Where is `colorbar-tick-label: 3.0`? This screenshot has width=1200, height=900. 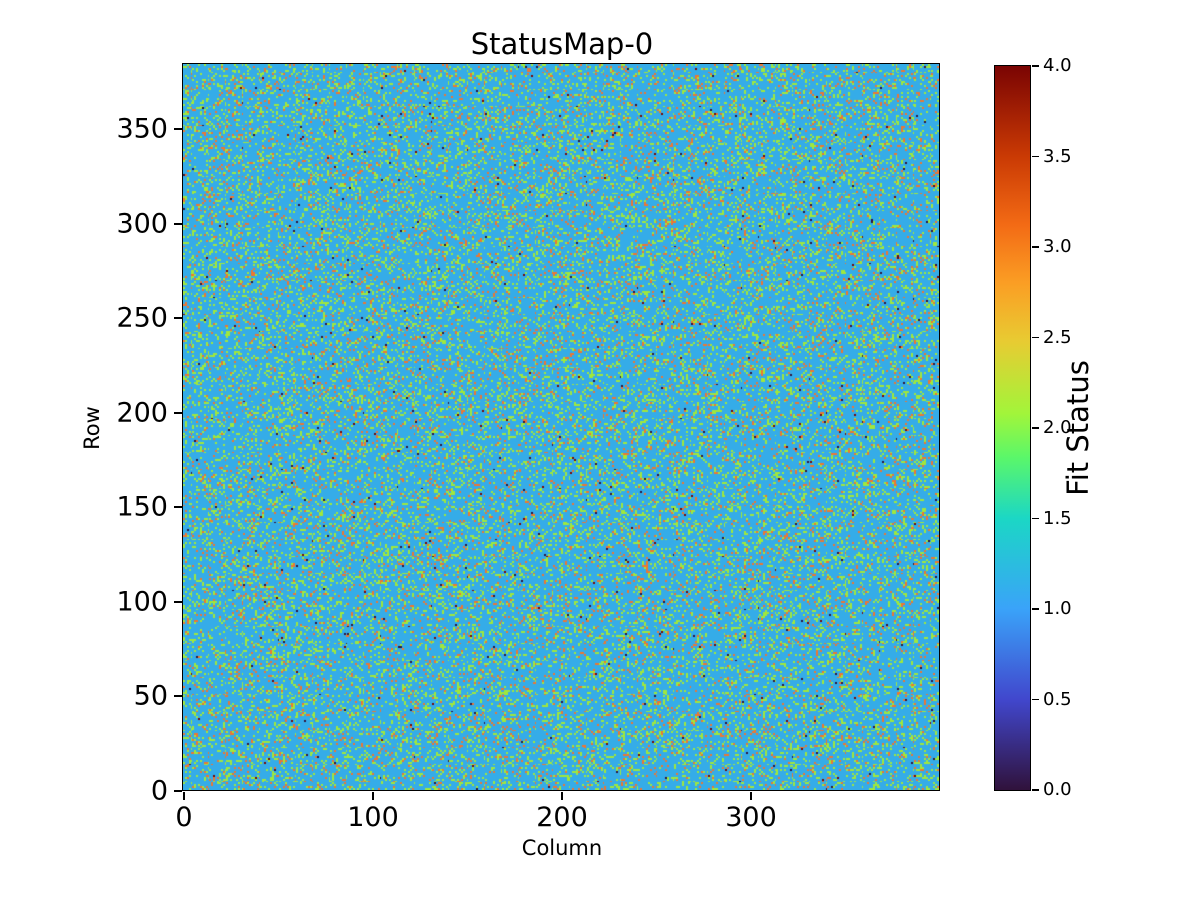
colorbar-tick-label: 3.0 is located at coordinates (1057, 246).